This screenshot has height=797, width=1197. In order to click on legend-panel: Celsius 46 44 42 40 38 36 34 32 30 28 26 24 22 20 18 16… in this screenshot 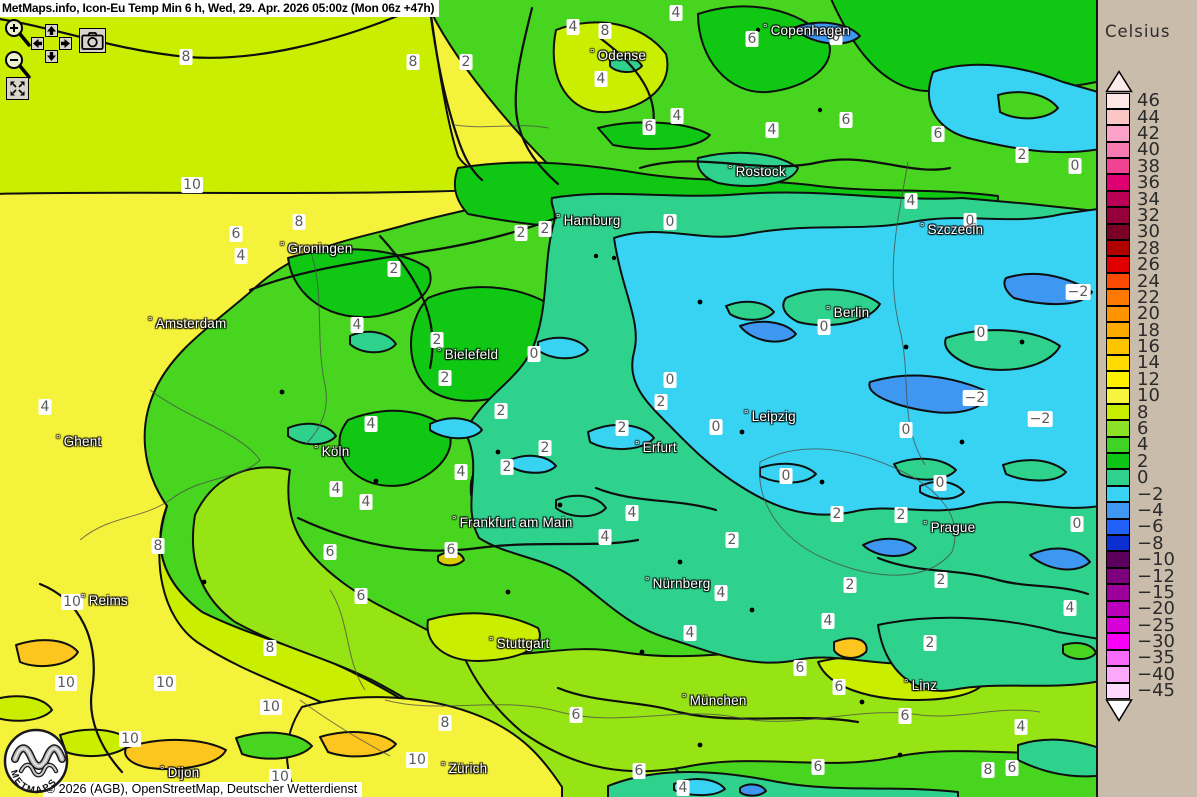, I will do `click(1146, 398)`.